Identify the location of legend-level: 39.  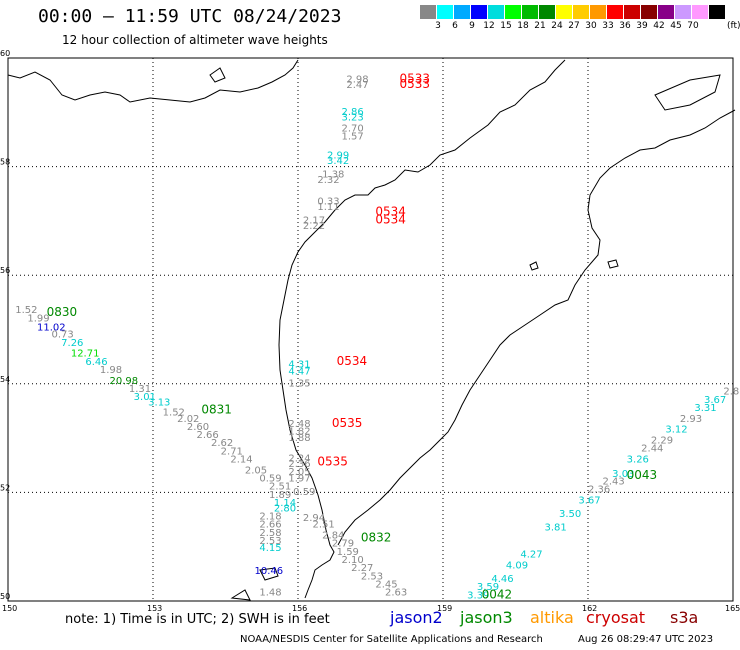
(642, 26).